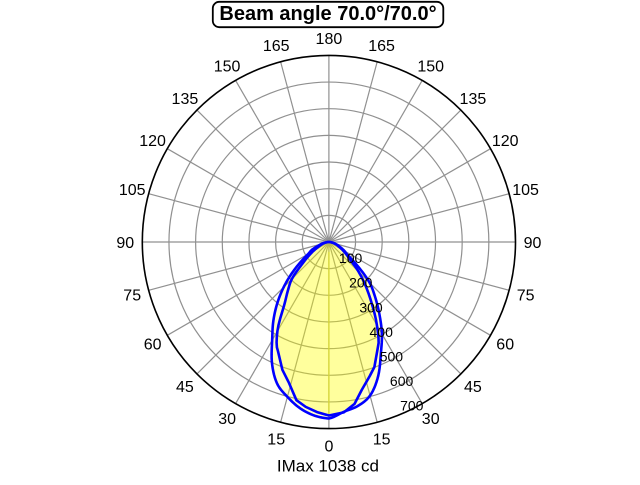 The image size is (640, 485). I want to click on svg-text: 100, so click(351, 258).